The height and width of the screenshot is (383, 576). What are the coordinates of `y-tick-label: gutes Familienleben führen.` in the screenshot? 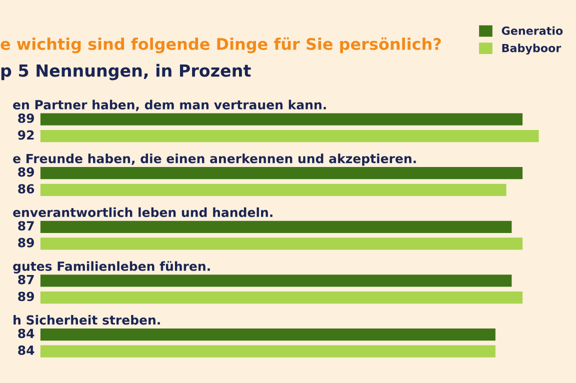 It's located at (111, 267).